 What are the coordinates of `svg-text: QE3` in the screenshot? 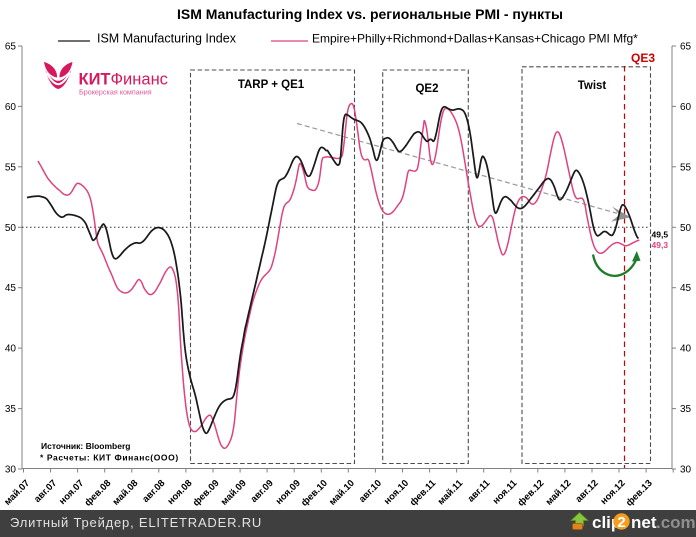 It's located at (643, 58).